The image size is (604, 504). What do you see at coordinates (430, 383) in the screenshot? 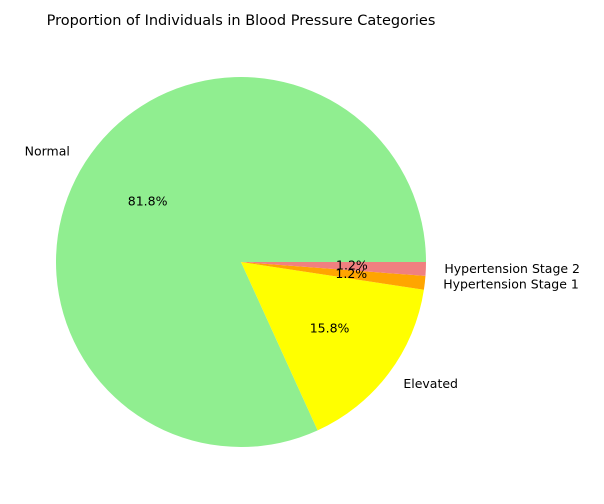
I see `slice-label-elevated: Elevated` at bounding box center [430, 383].